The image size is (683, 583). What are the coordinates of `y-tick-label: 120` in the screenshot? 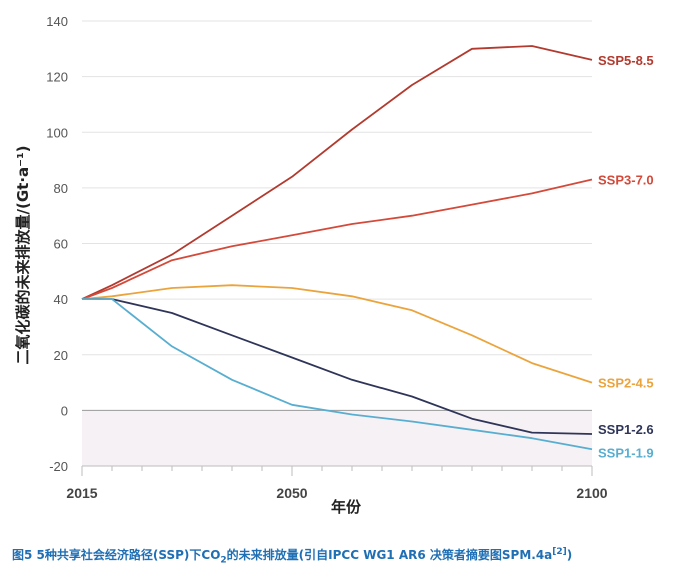 It's located at (57, 77).